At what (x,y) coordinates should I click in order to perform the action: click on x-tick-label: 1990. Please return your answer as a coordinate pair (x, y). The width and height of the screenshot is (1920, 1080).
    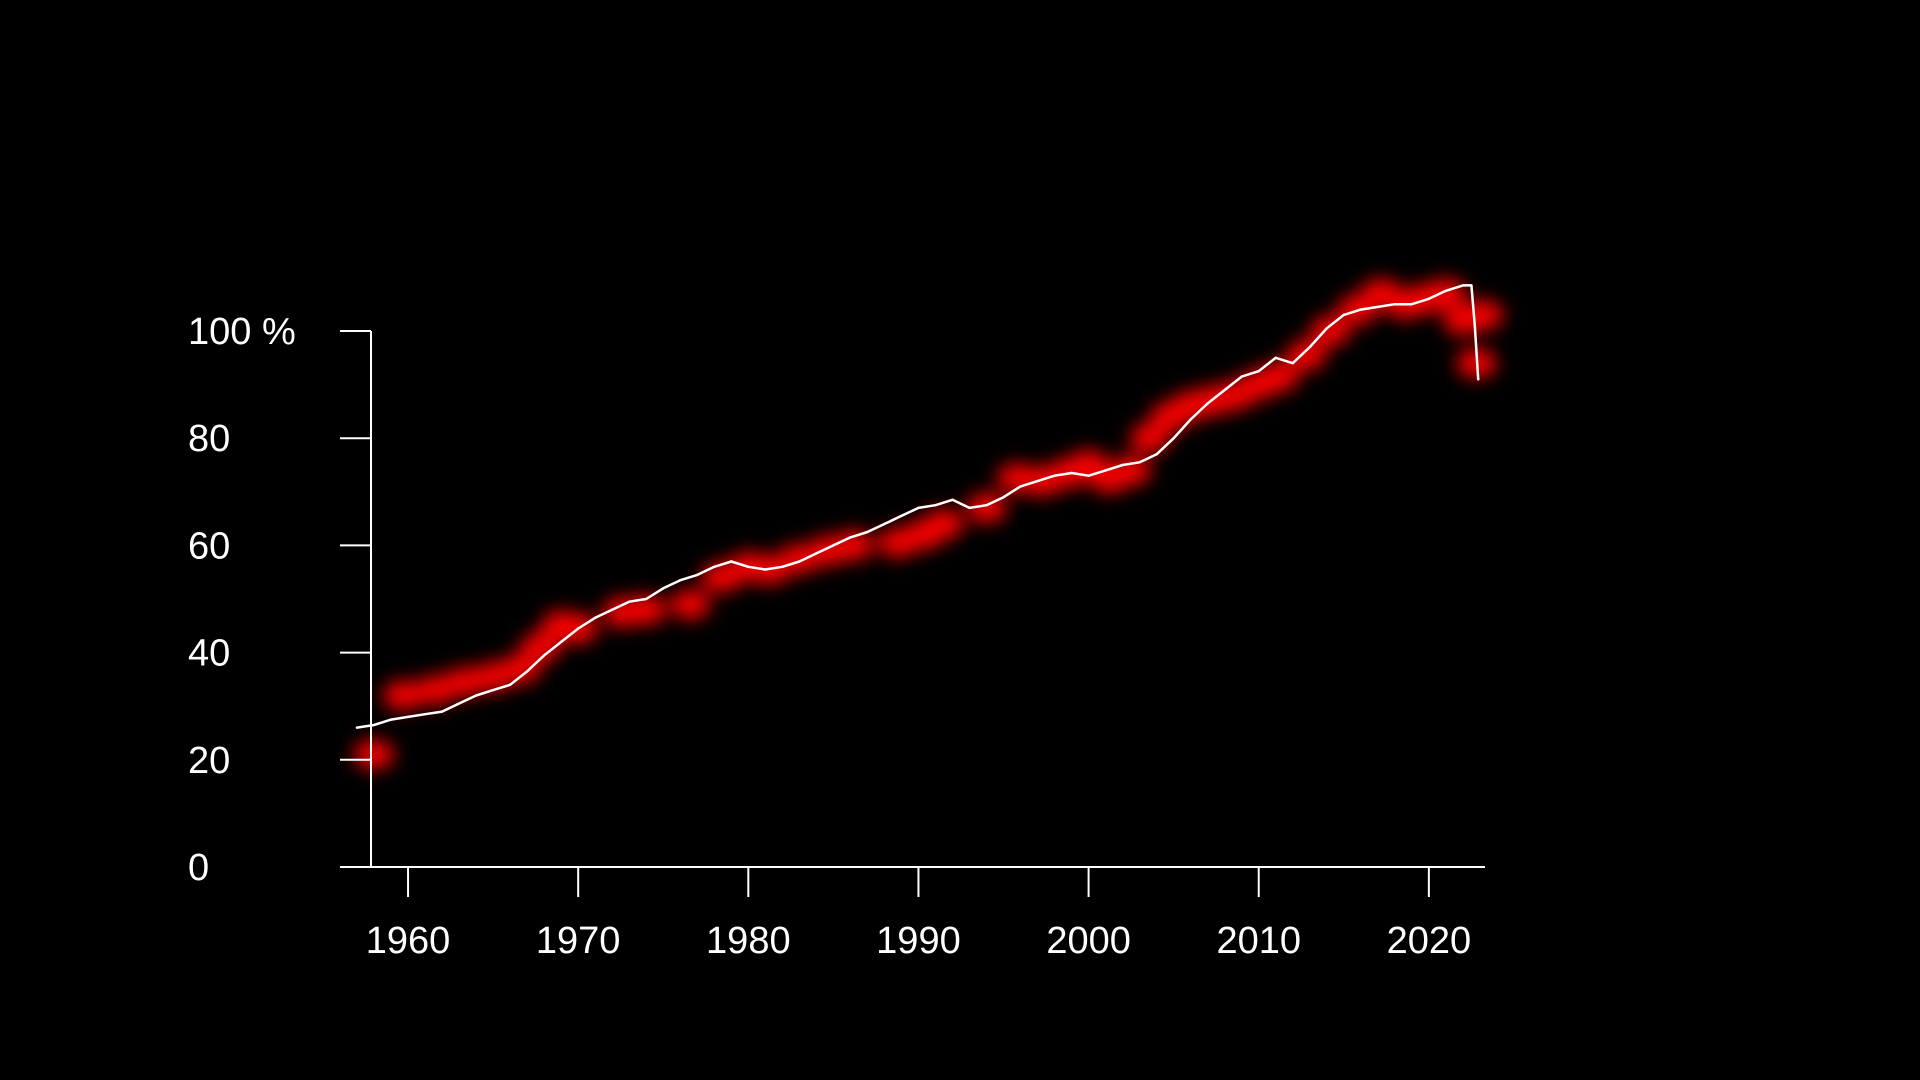
    Looking at the image, I should click on (918, 941).